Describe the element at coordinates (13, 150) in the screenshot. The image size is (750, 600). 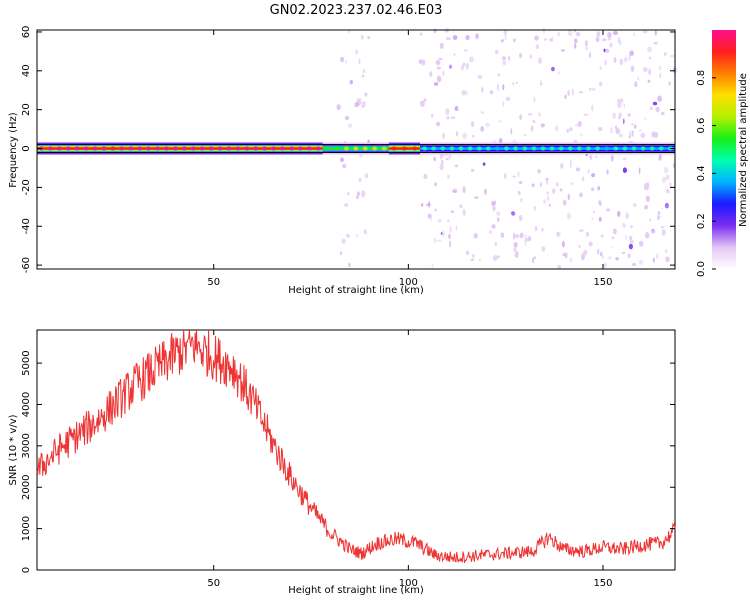
I see `spectrogram-y-label: Frequency (Hz)` at that location.